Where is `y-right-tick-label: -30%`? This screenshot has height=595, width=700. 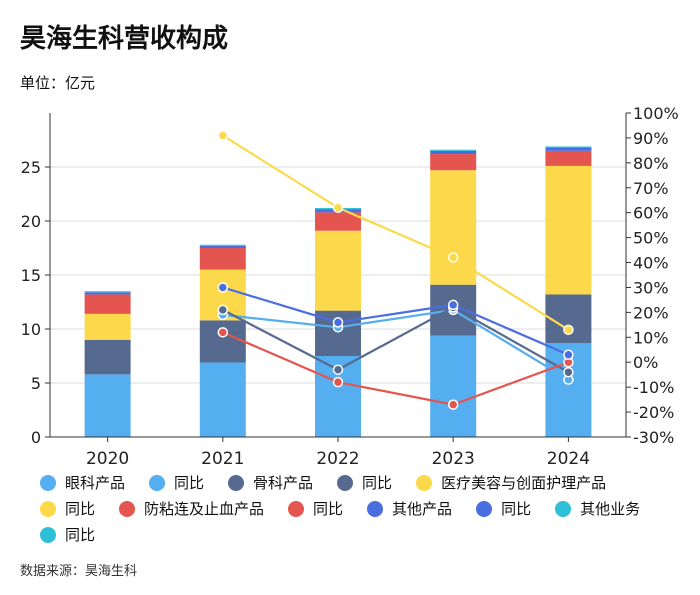 y-right-tick-label: -30% is located at coordinates (653, 437).